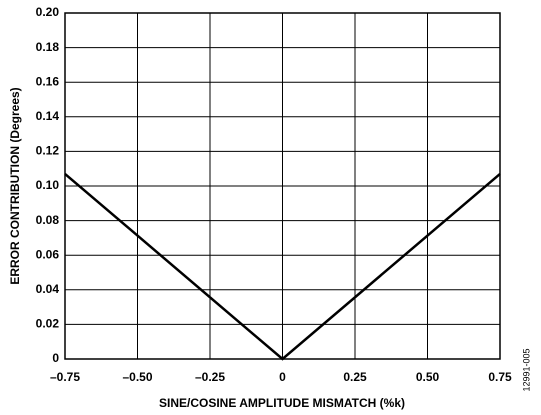 This screenshot has width=541, height=415. I want to click on y-tick-label: 0.16, so click(48, 81).